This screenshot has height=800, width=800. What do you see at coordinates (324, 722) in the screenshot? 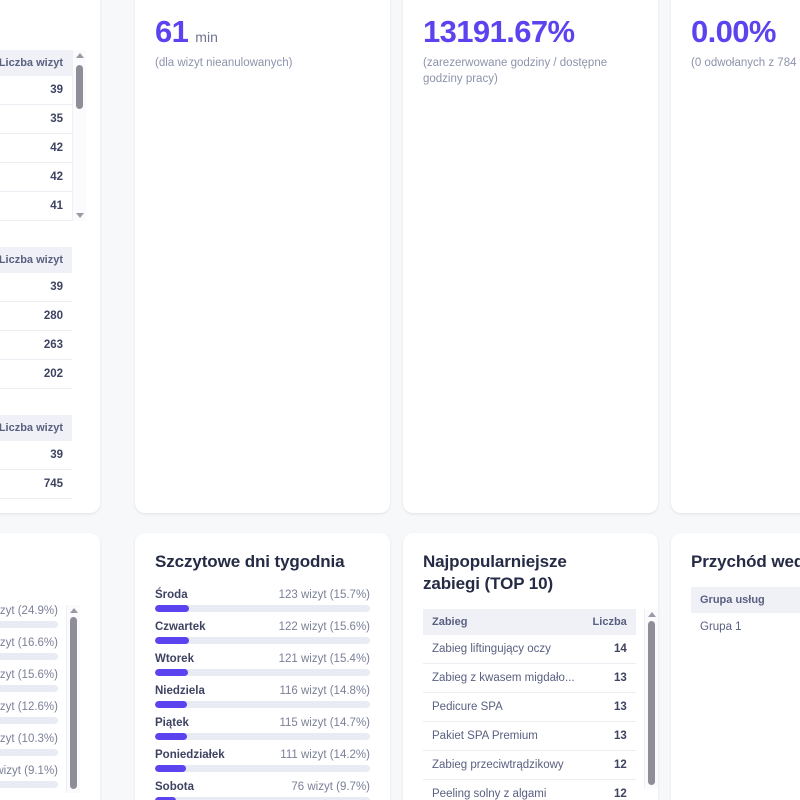
I see `bar-meta: 115 wizyt (14.7%)` at bounding box center [324, 722].